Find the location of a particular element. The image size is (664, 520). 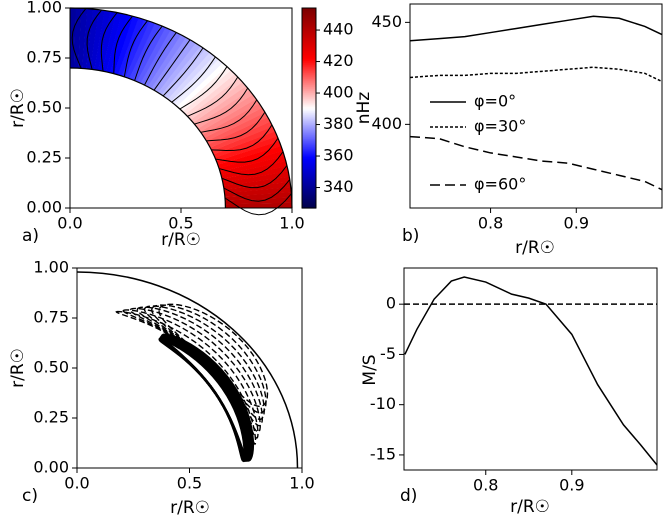

y-tick-label: 400 is located at coordinates (386, 123).